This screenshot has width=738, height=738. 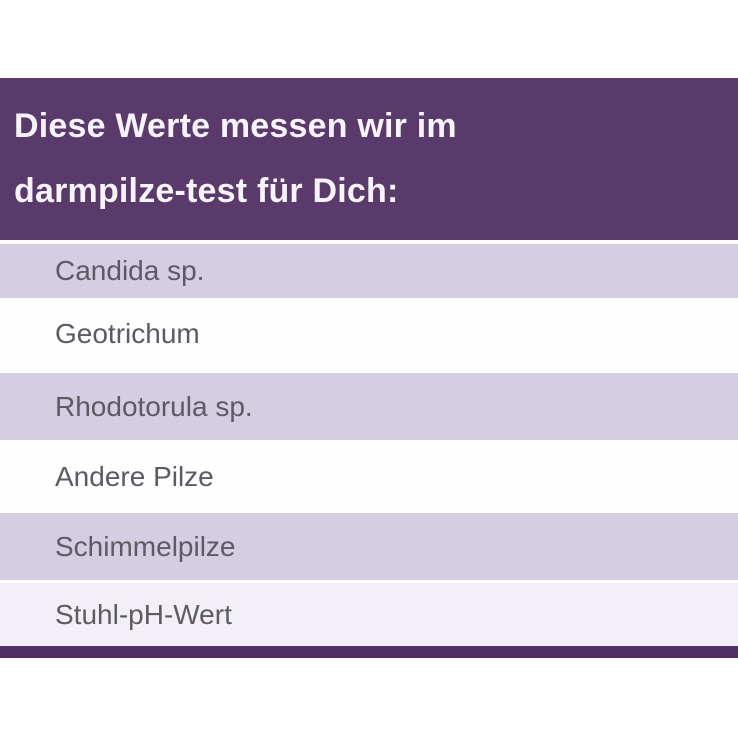 I want to click on bottom-spacer, so click(x=369, y=698).